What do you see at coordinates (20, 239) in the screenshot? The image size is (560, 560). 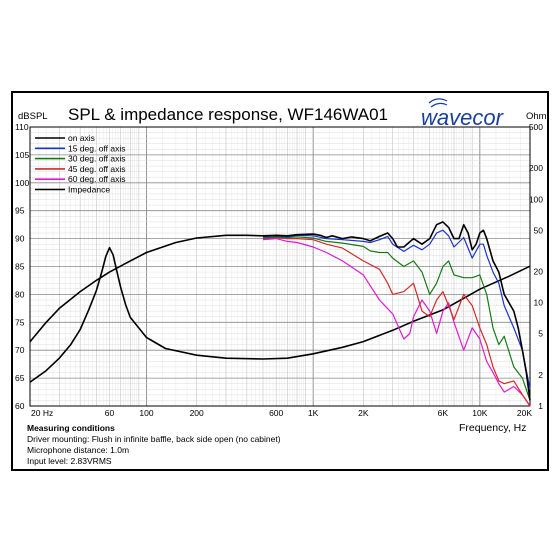 I see `y-left-tick-label: 90` at bounding box center [20, 239].